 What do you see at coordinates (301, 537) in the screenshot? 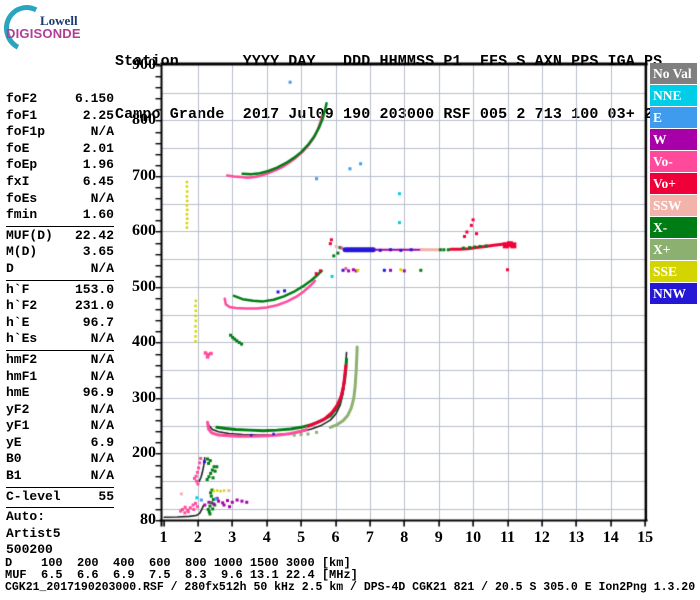
I see `x-tick-label: 5` at bounding box center [301, 537].